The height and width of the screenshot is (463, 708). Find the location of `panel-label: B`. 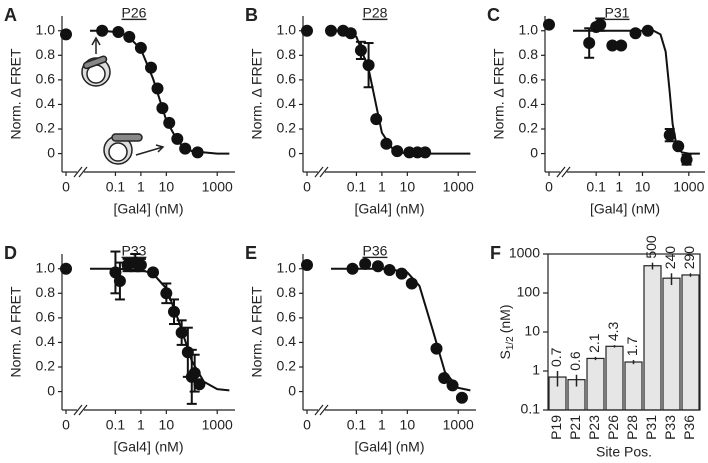

panel-label: B is located at coordinates (251, 15).